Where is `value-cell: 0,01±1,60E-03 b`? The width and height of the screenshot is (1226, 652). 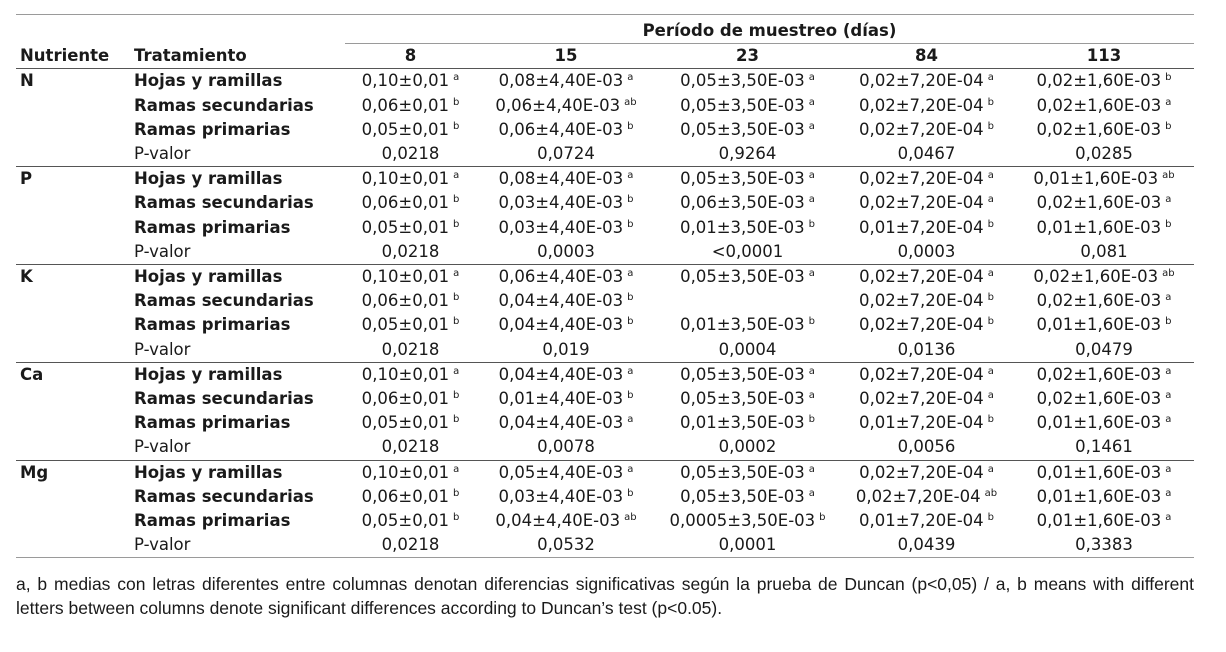 value-cell: 0,01±1,60E-03 b is located at coordinates (1104, 228).